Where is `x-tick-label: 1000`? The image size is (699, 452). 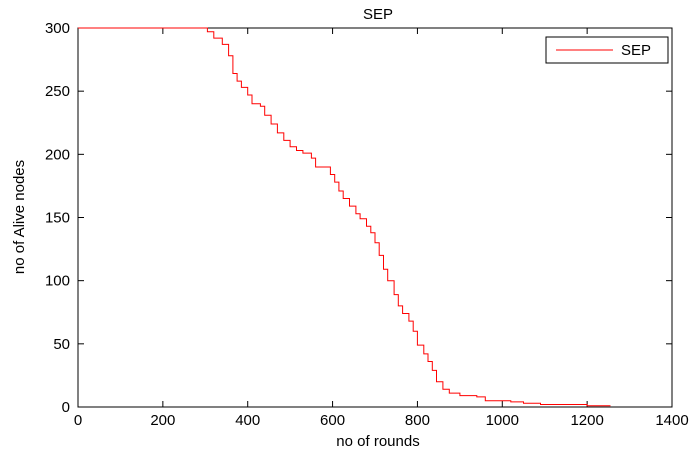
x-tick-label: 1000 is located at coordinates (502, 420).